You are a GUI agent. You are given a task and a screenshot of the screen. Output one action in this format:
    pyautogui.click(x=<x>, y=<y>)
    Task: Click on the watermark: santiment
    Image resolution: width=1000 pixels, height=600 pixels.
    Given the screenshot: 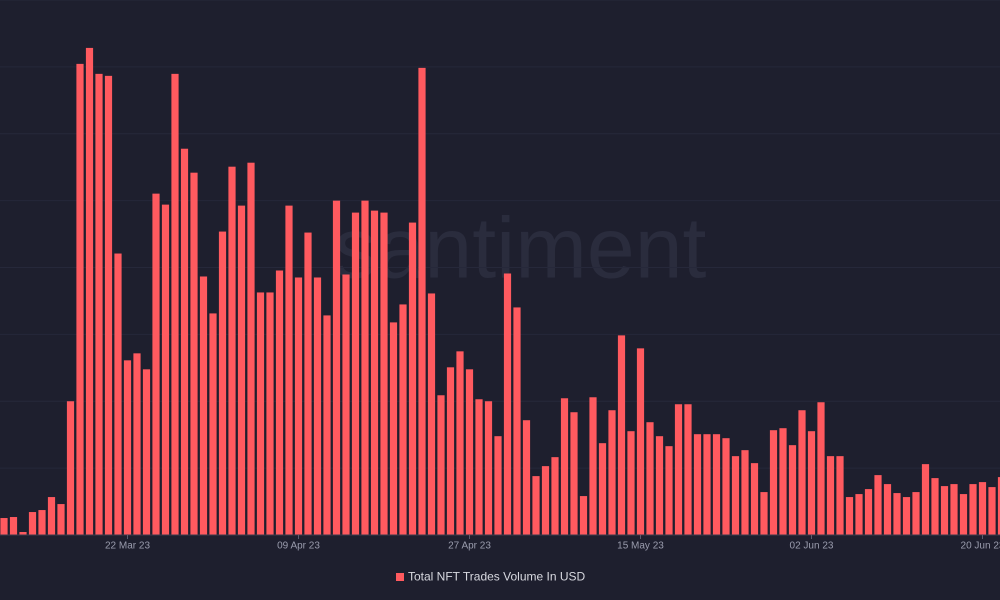 What is the action you would take?
    pyautogui.click(x=520, y=249)
    